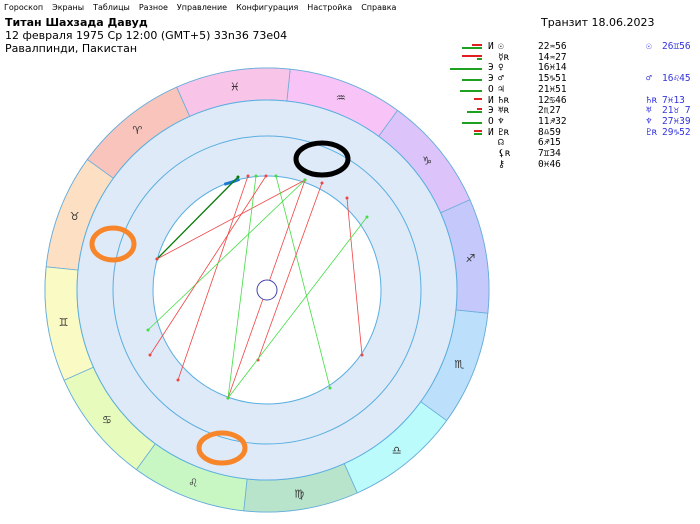 The image size is (700, 524). I want to click on transit-pos: 26♊56, so click(676, 46).